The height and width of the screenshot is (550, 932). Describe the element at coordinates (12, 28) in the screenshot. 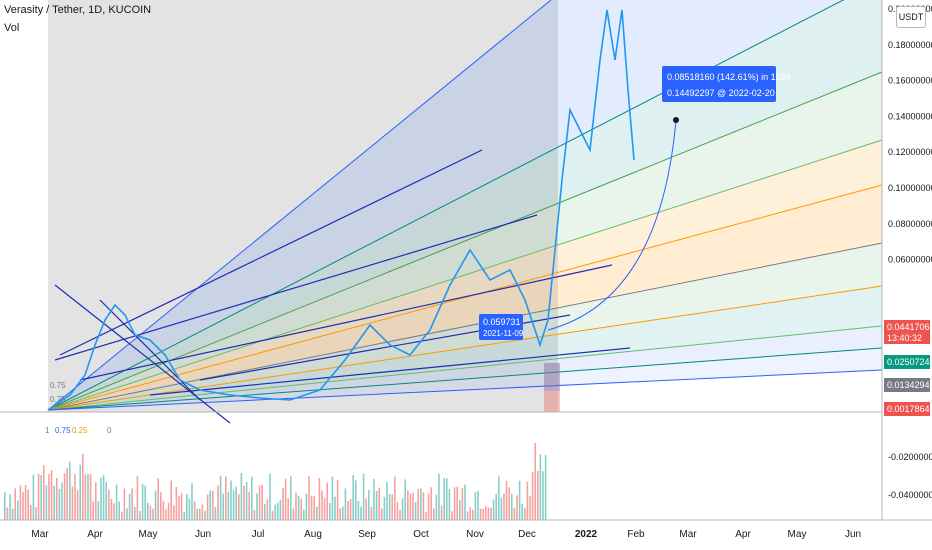

I see `volume-indicator-label: Vol` at that location.